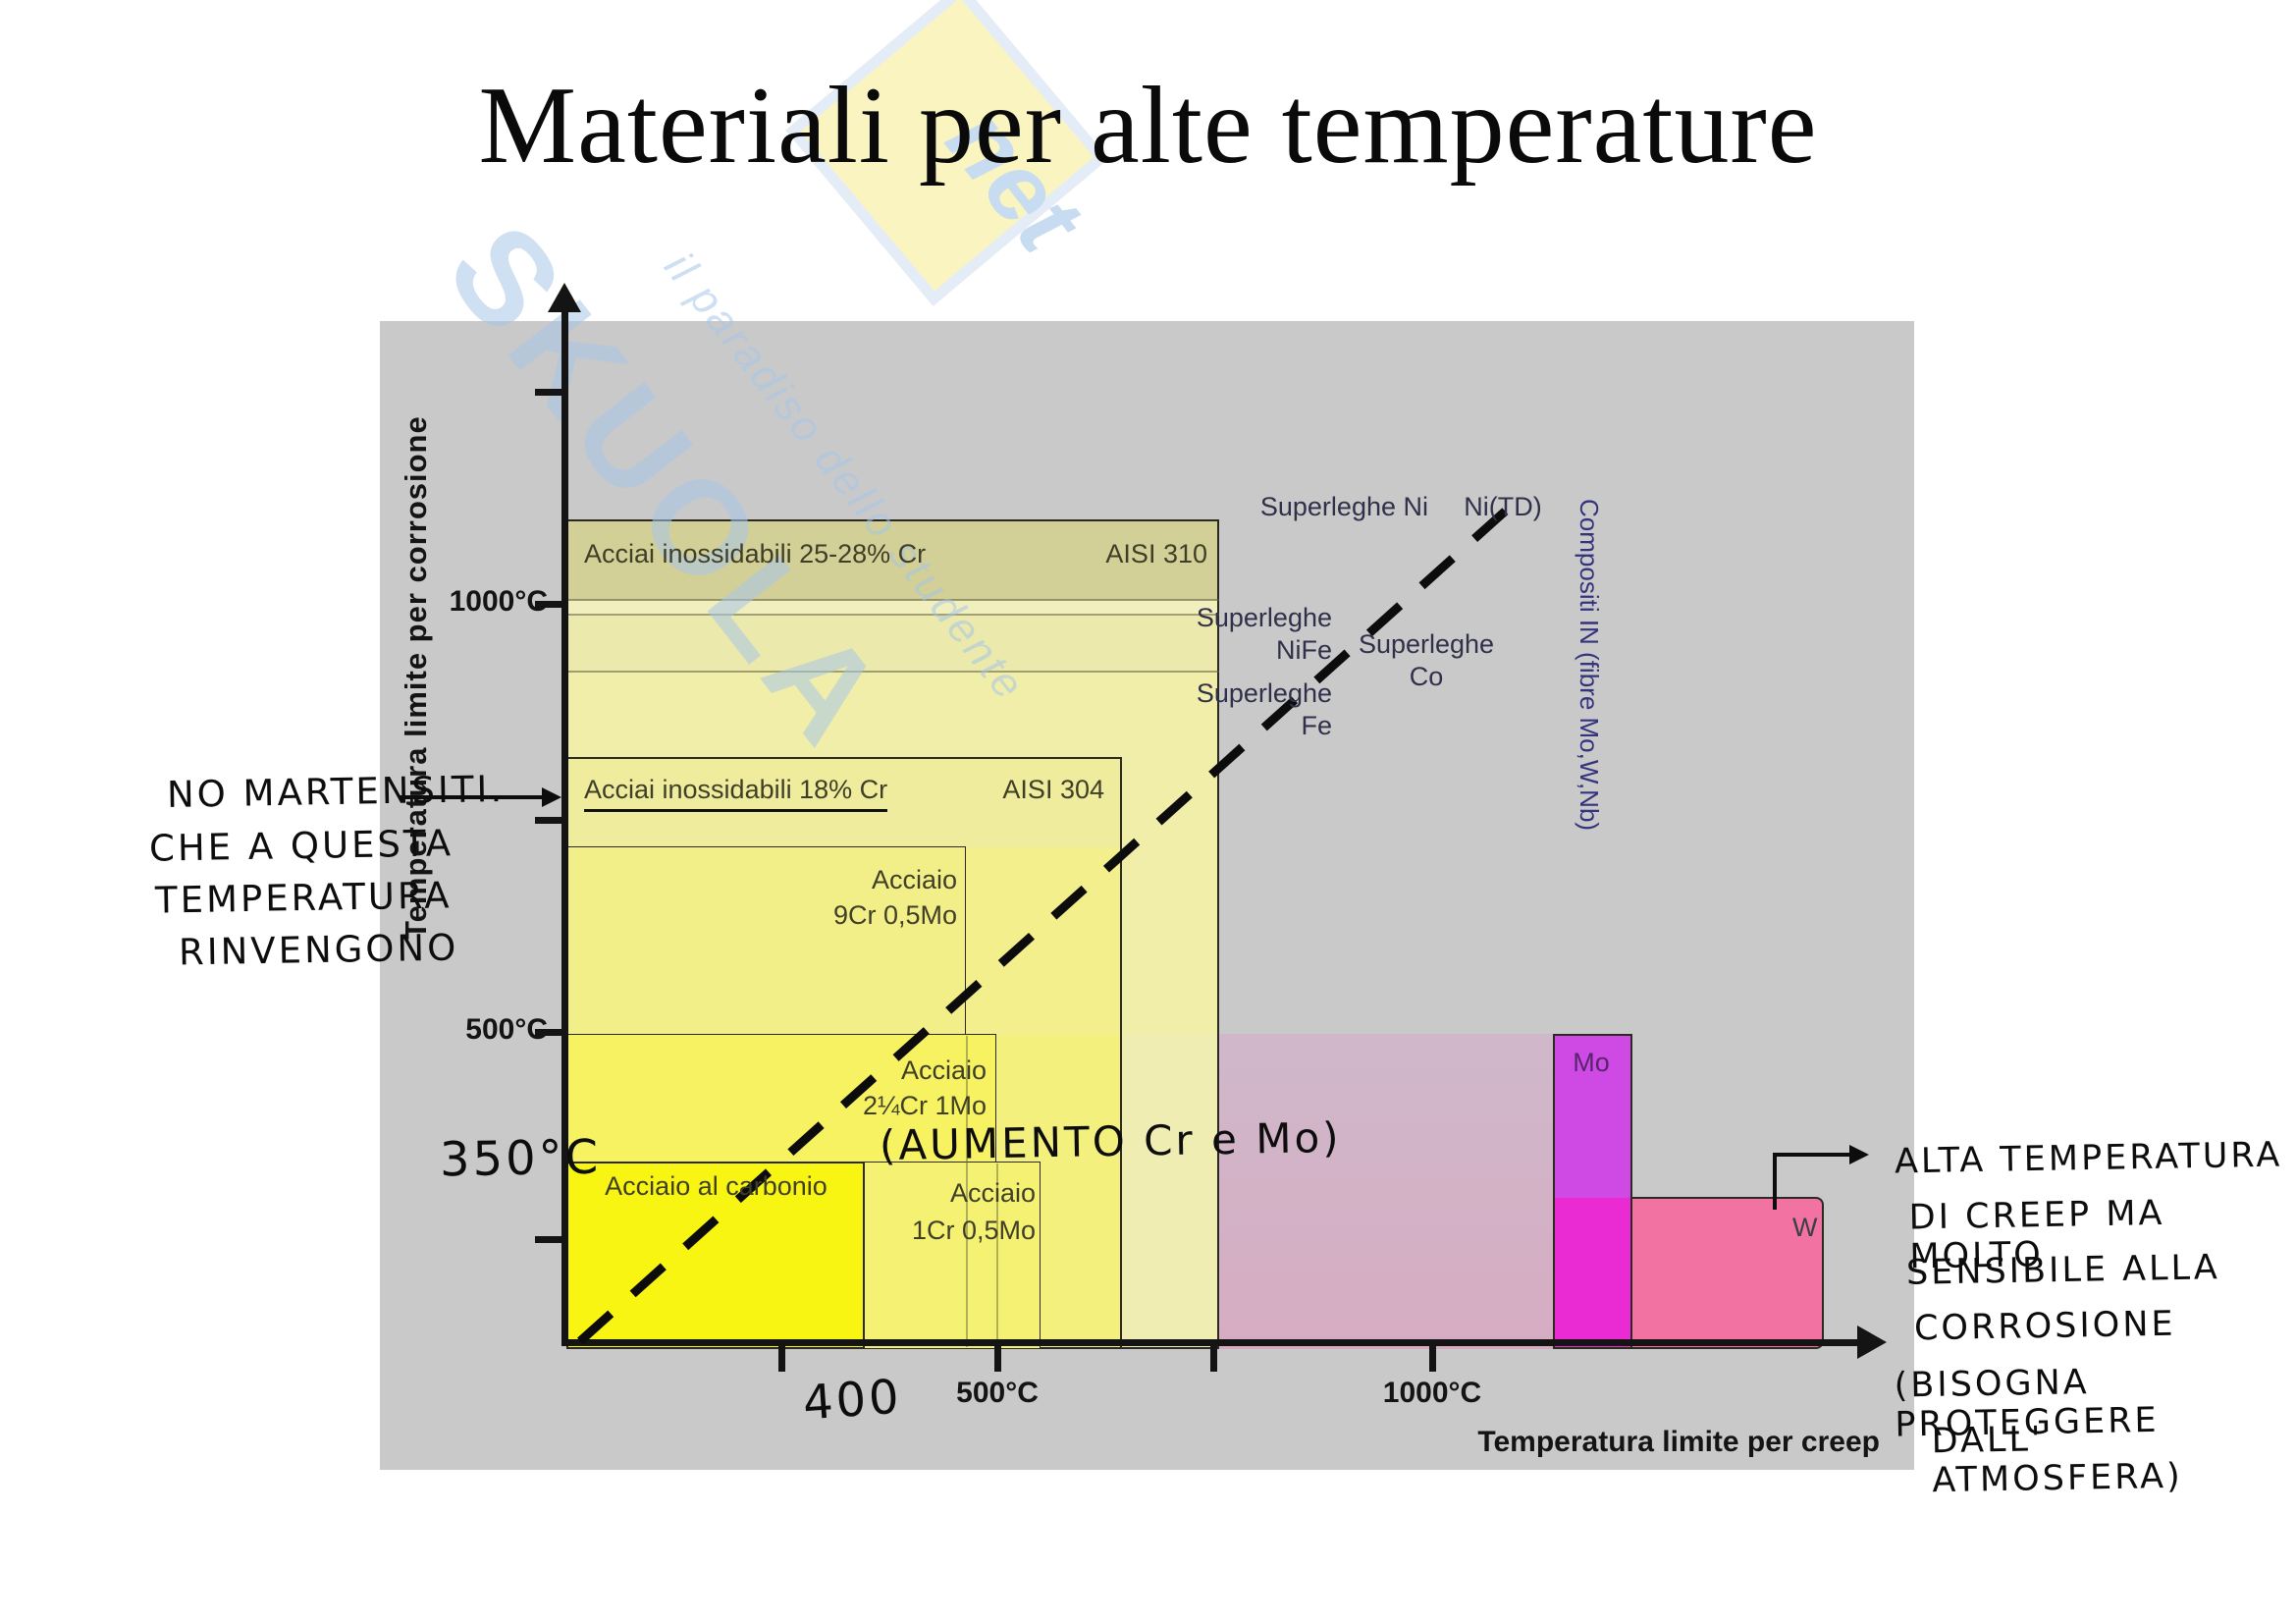  I want to click on left-annotation-arrow-line, so click(471, 797).